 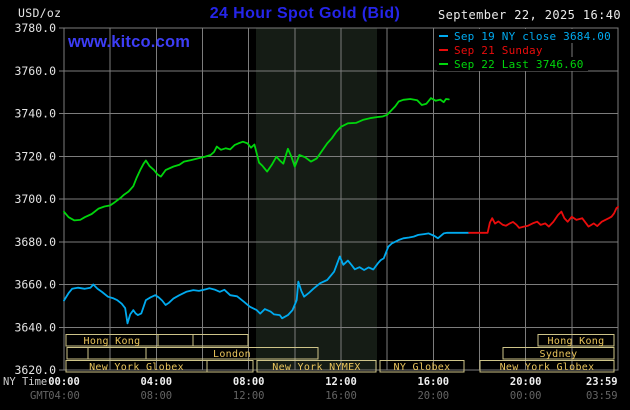 What do you see at coordinates (64, 382) in the screenshot?
I see `x-axis-ny-label: 00:00` at bounding box center [64, 382].